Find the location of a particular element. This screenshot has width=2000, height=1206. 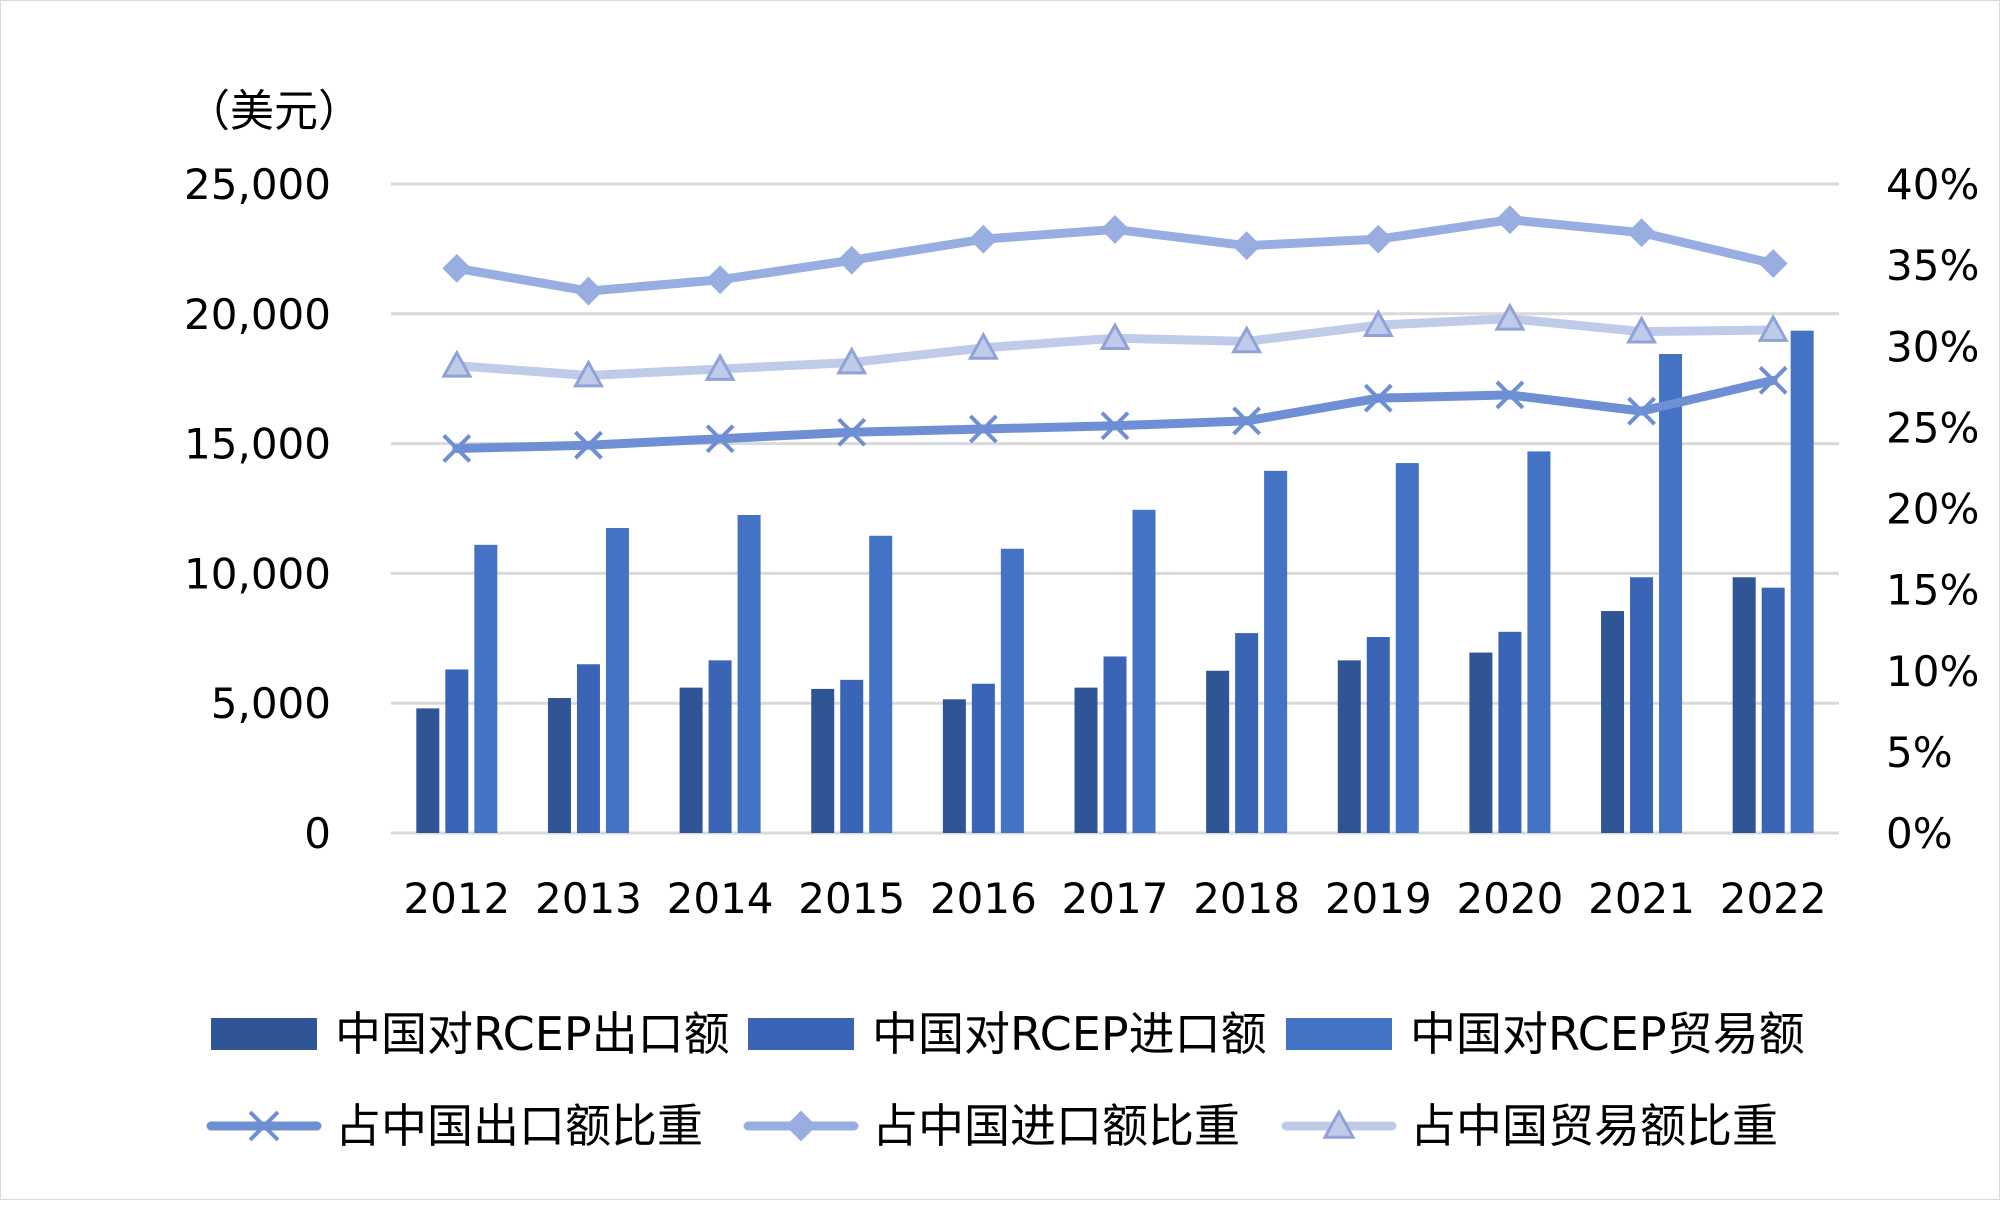

y-right-tick-label: 35% is located at coordinates (1932, 265).